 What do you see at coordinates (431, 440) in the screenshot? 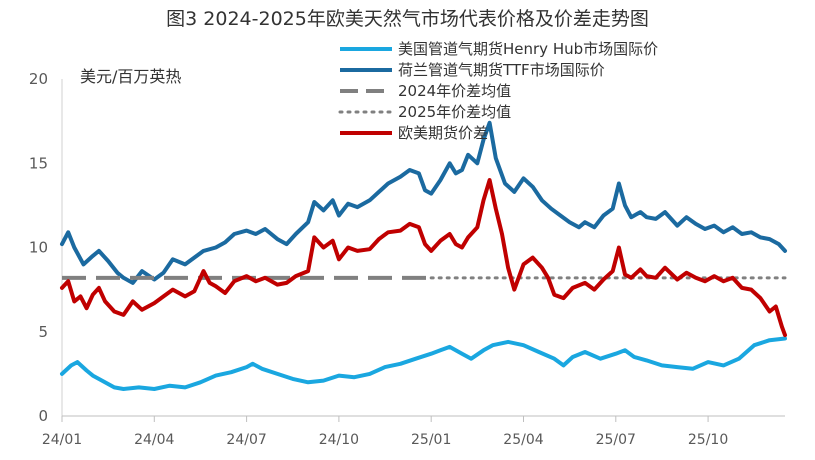
I see `x-tick-label: 25/01` at bounding box center [431, 440].